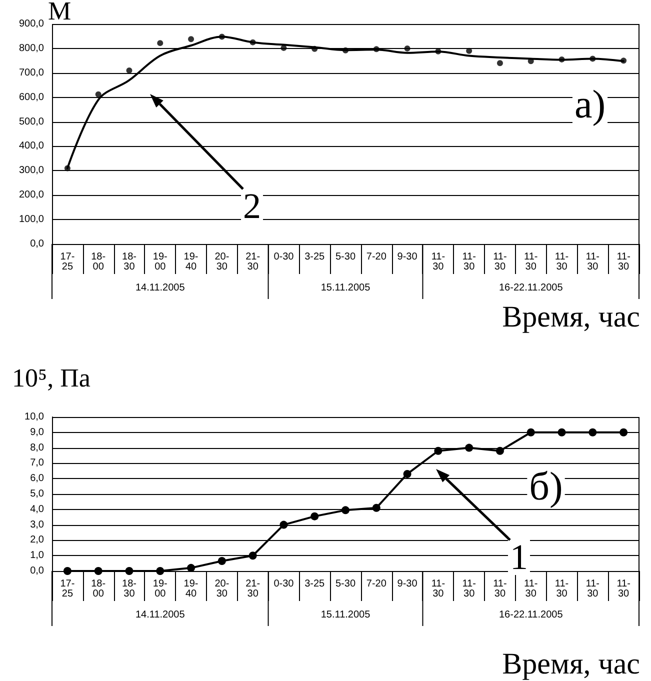  Describe the element at coordinates (37, 524) in the screenshot. I see `y-tick-label: 3,0` at that location.